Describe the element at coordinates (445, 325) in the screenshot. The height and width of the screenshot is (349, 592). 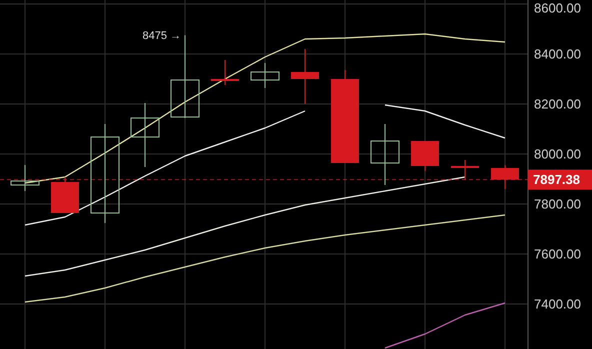
I see `line-series` at that location.